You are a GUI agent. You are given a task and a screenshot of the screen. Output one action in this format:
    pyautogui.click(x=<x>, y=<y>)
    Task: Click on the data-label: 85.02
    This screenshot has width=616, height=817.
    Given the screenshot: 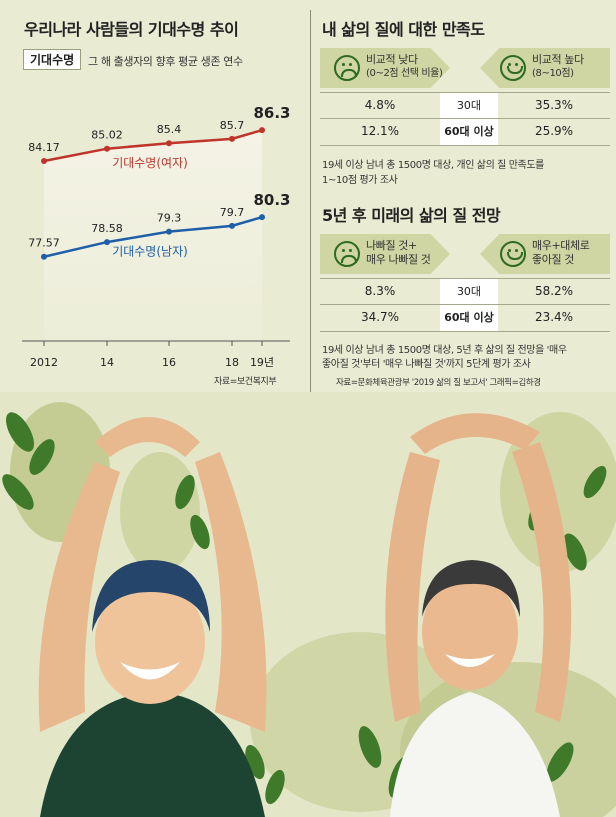 What is the action you would take?
    pyautogui.click(x=107, y=135)
    